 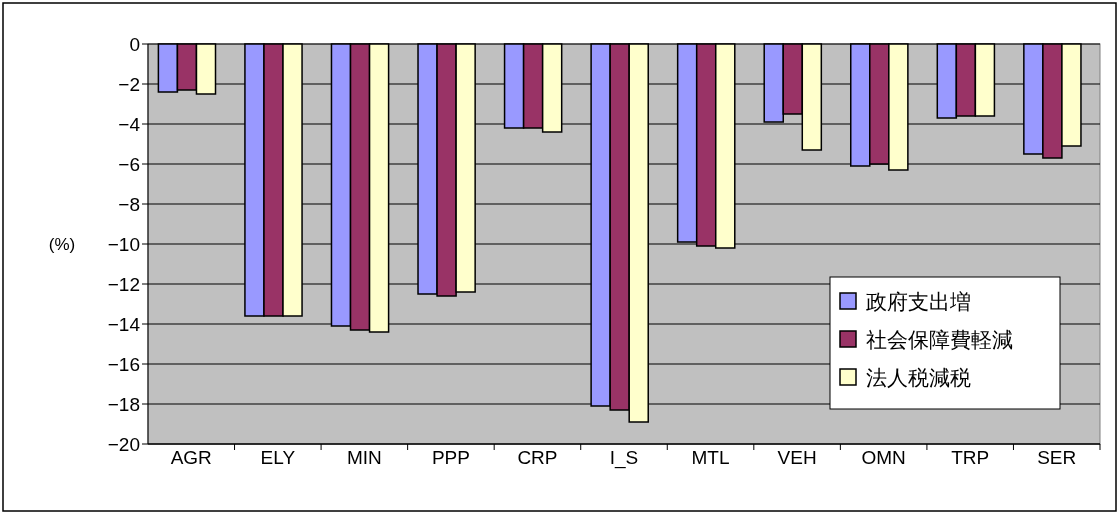 What do you see at coordinates (624, 458) in the screenshot?
I see `x-tick-label: I_S` at bounding box center [624, 458].